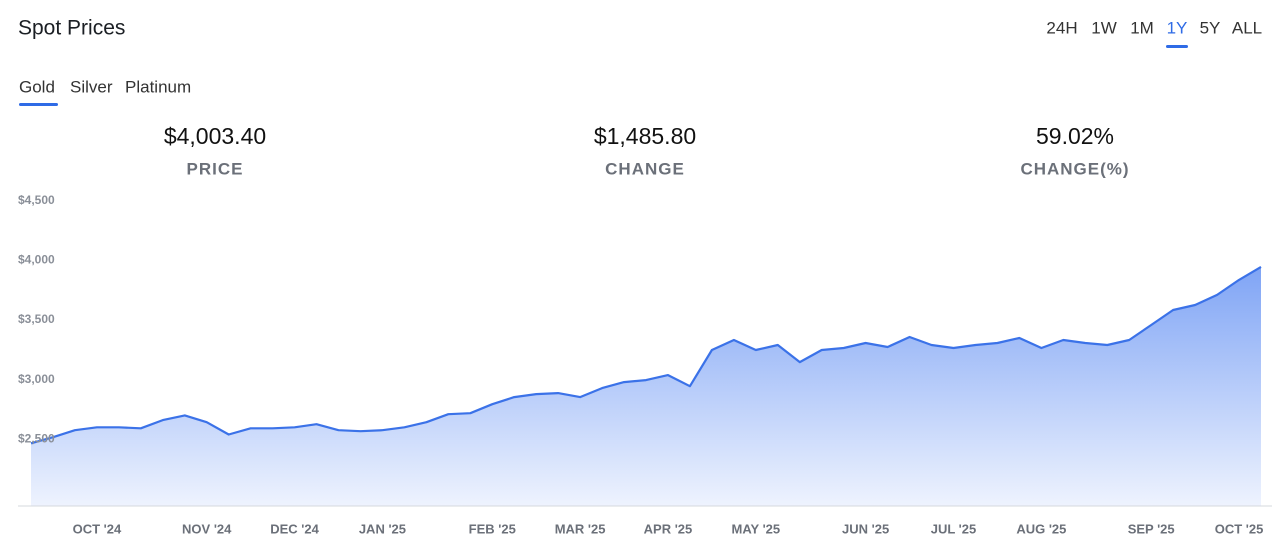  I want to click on metal-tab: Gold, so click(37, 86).